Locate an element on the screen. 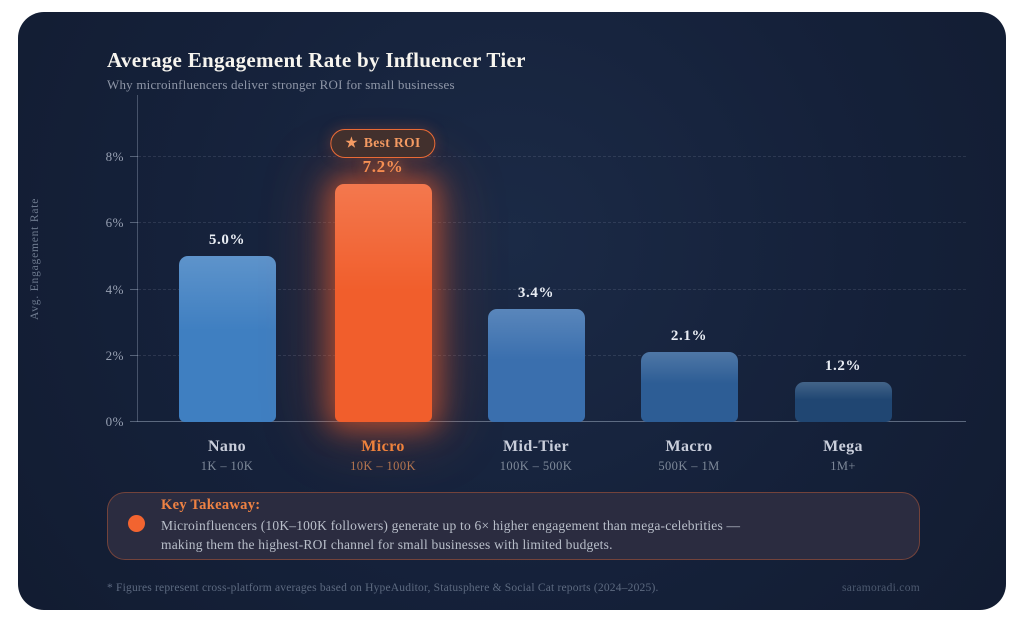  bar-nano is located at coordinates (227, 339).